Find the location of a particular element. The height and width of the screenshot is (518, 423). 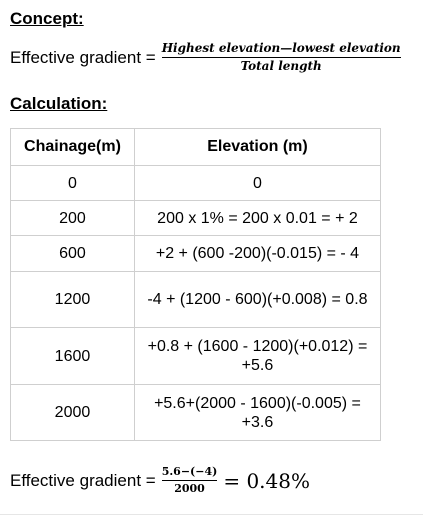

table-row: 2000 +5.6+(2000 - 1600)(-0.005) = +3.6 is located at coordinates (196, 412).